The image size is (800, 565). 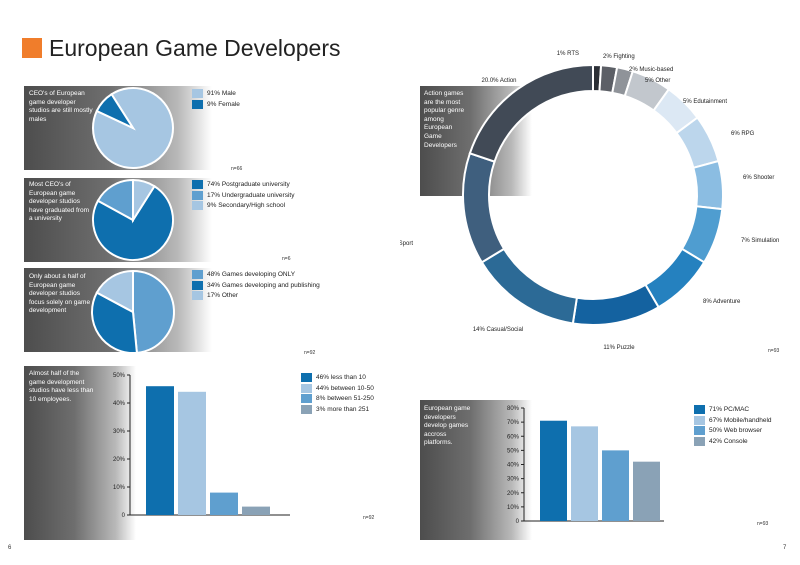 I want to click on pie-chart-focus, so click(x=133, y=311).